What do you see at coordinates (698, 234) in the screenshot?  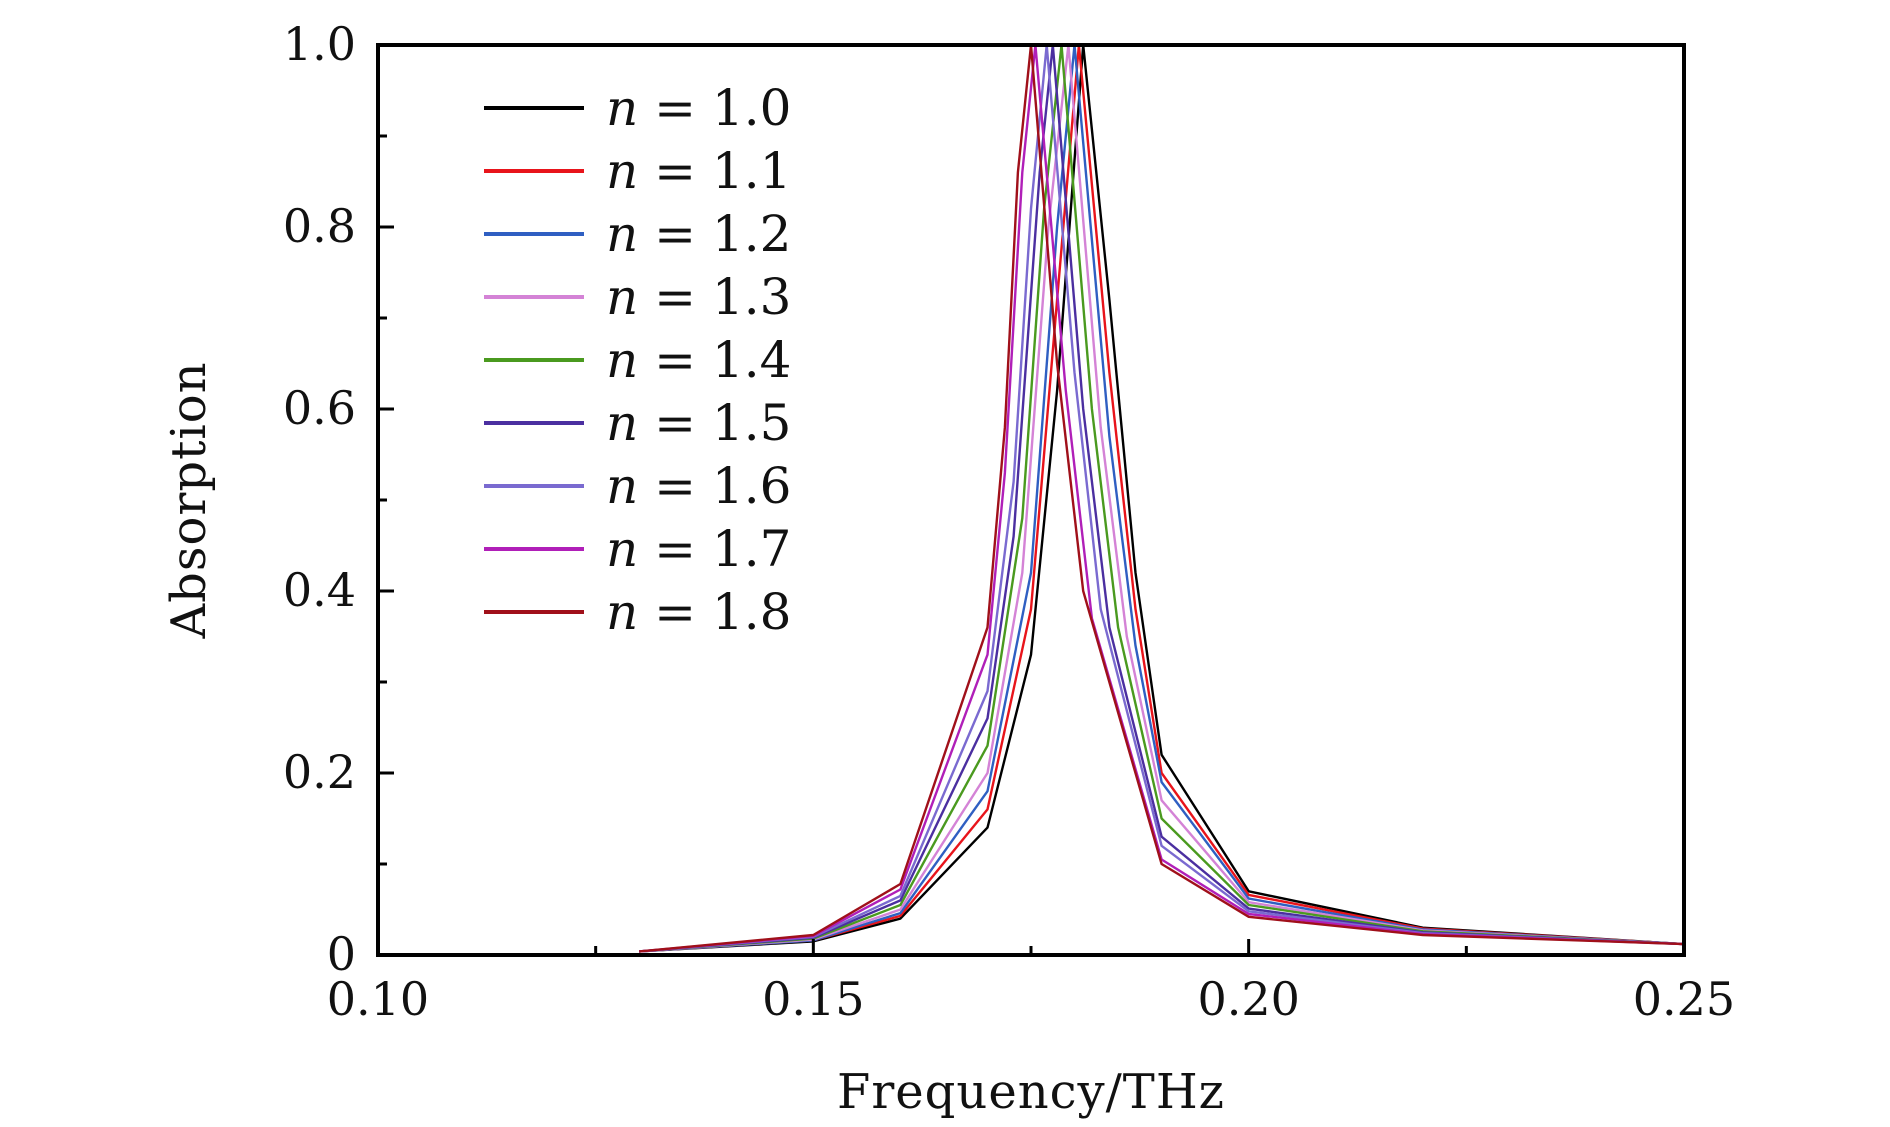 I see `legend-label-3: n = 1.2` at bounding box center [698, 234].